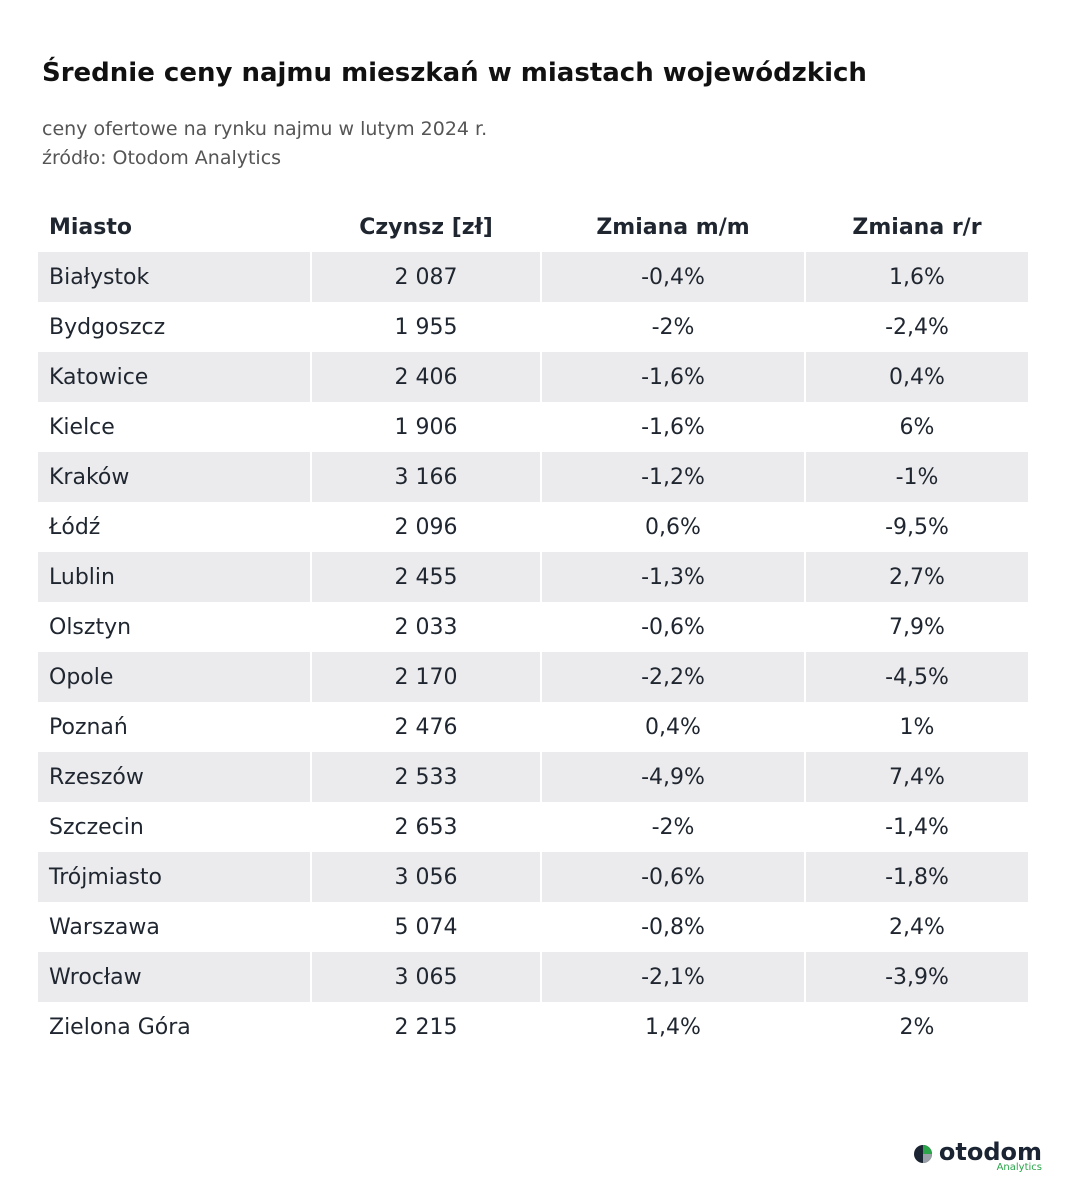 Image resolution: width=1072 pixels, height=1186 pixels. What do you see at coordinates (533, 827) in the screenshot?
I see `table-row: Szczecin 2 653 -2% -1,4%` at bounding box center [533, 827].